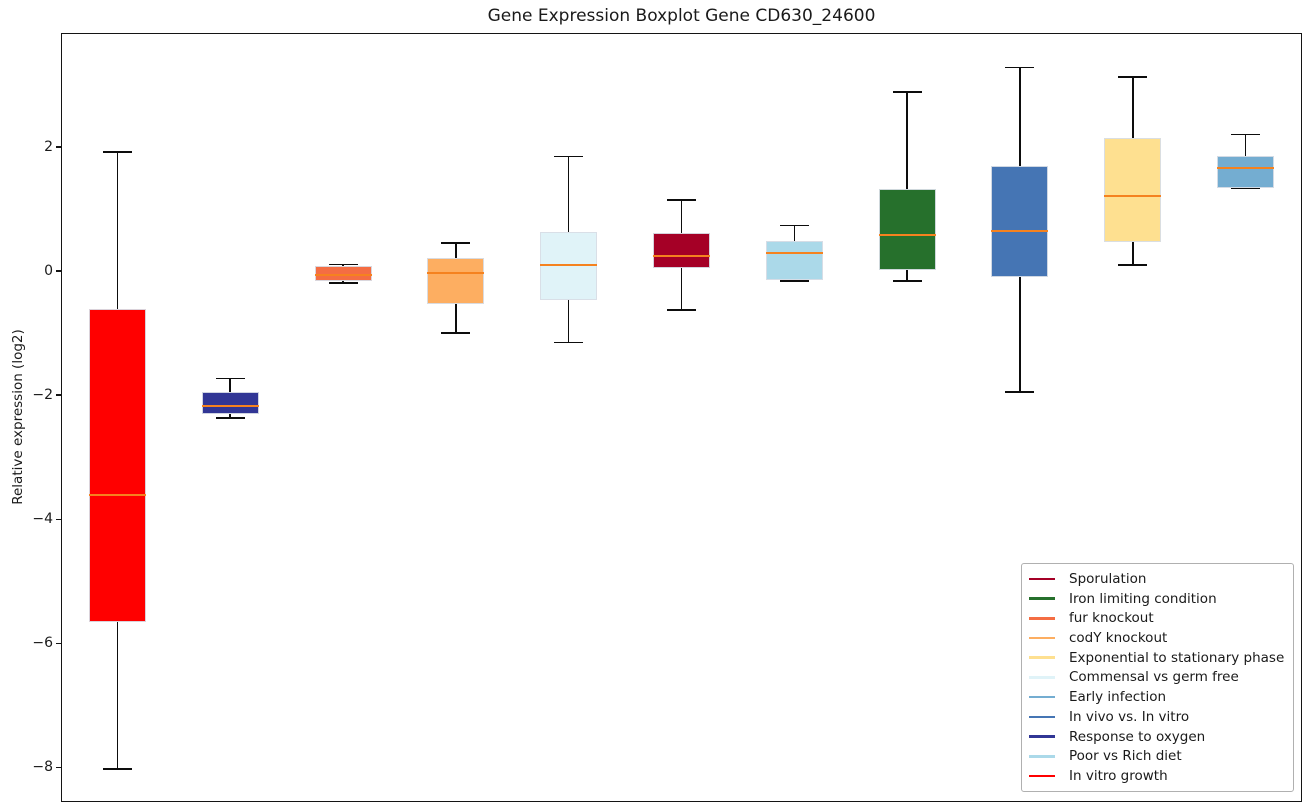  I want to click on legend-item: In vitro growth, so click(1157, 776).